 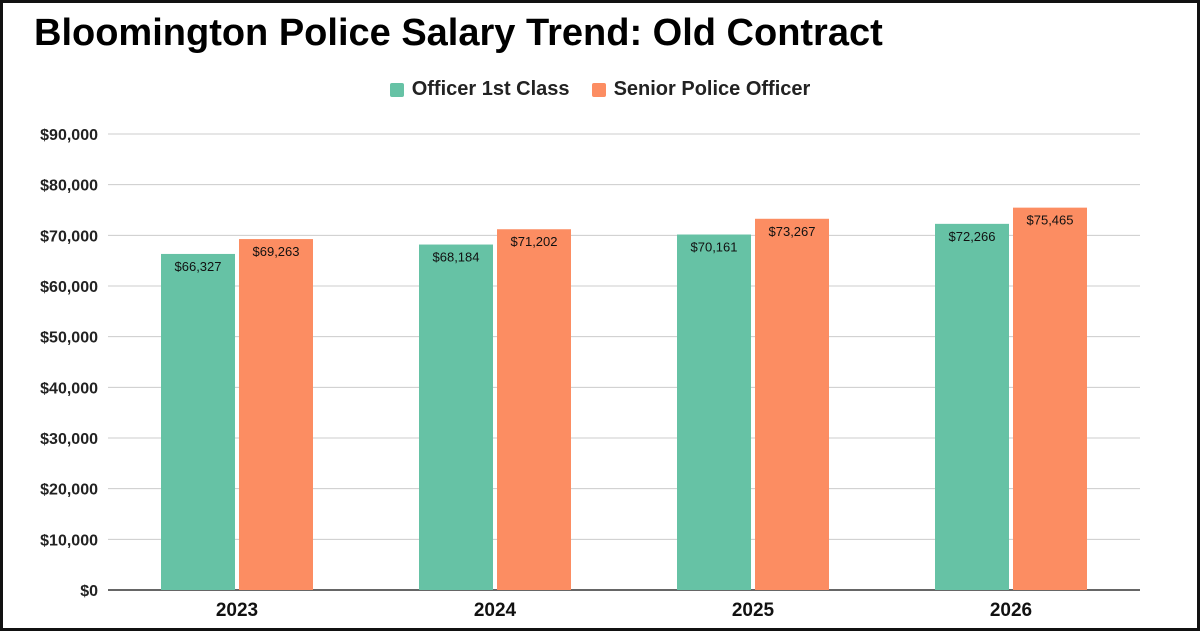 What do you see at coordinates (972, 406) in the screenshot?
I see `bar-officer-1st-class-2026` at bounding box center [972, 406].